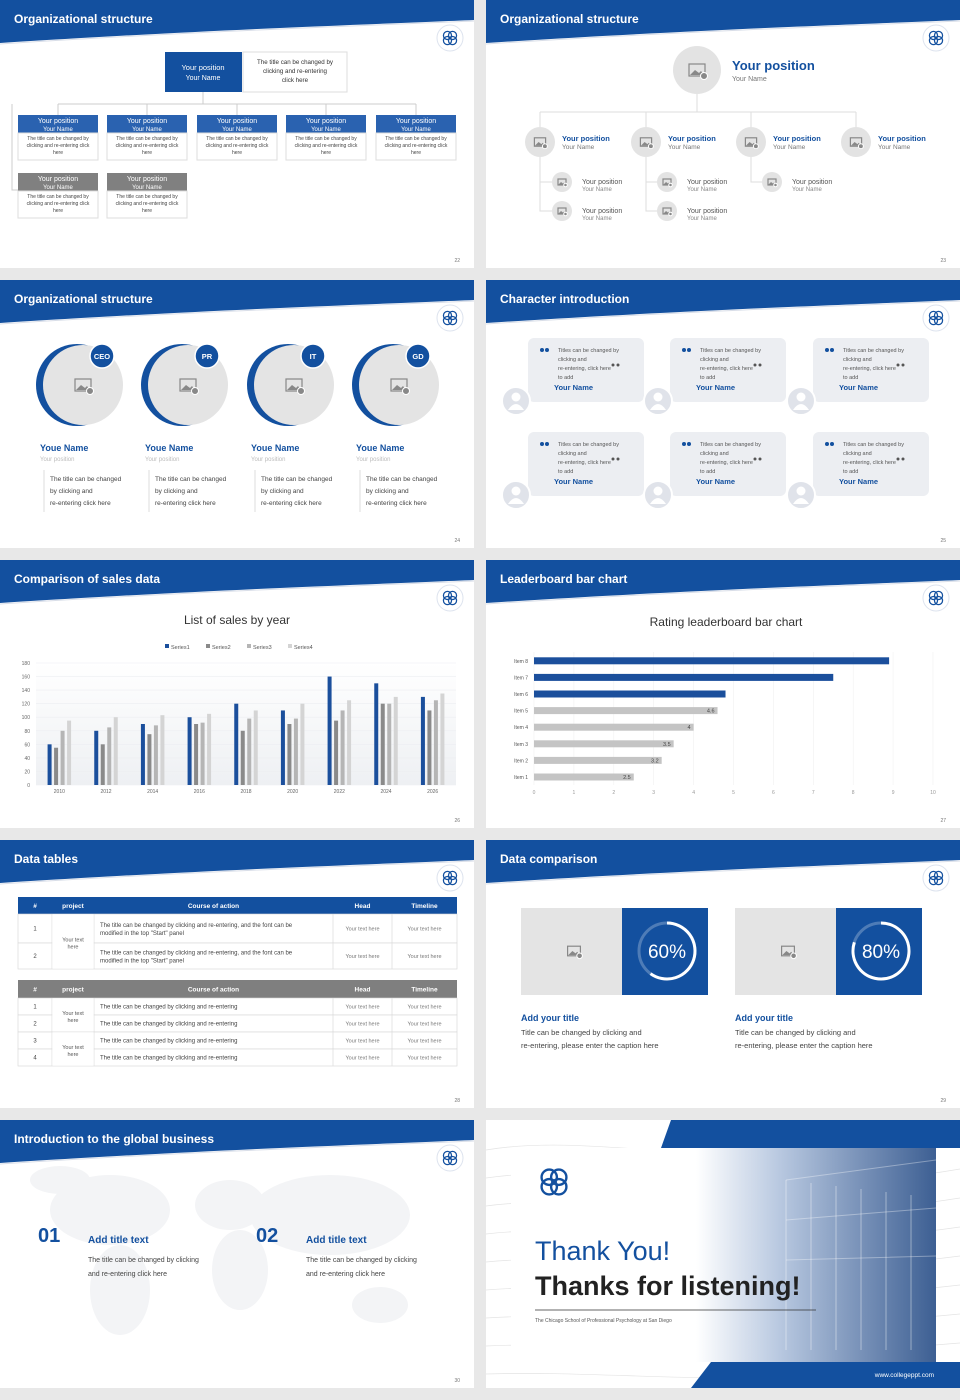 This screenshot has height=1400, width=960. What do you see at coordinates (339, 792) in the screenshot?
I see `x-tick-label: 2022` at bounding box center [339, 792].